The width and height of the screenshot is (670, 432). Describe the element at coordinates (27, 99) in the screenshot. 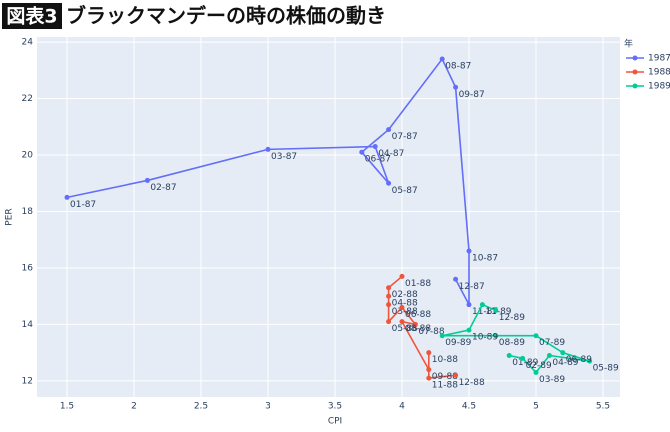

I see `y-tick-label: 22` at that location.